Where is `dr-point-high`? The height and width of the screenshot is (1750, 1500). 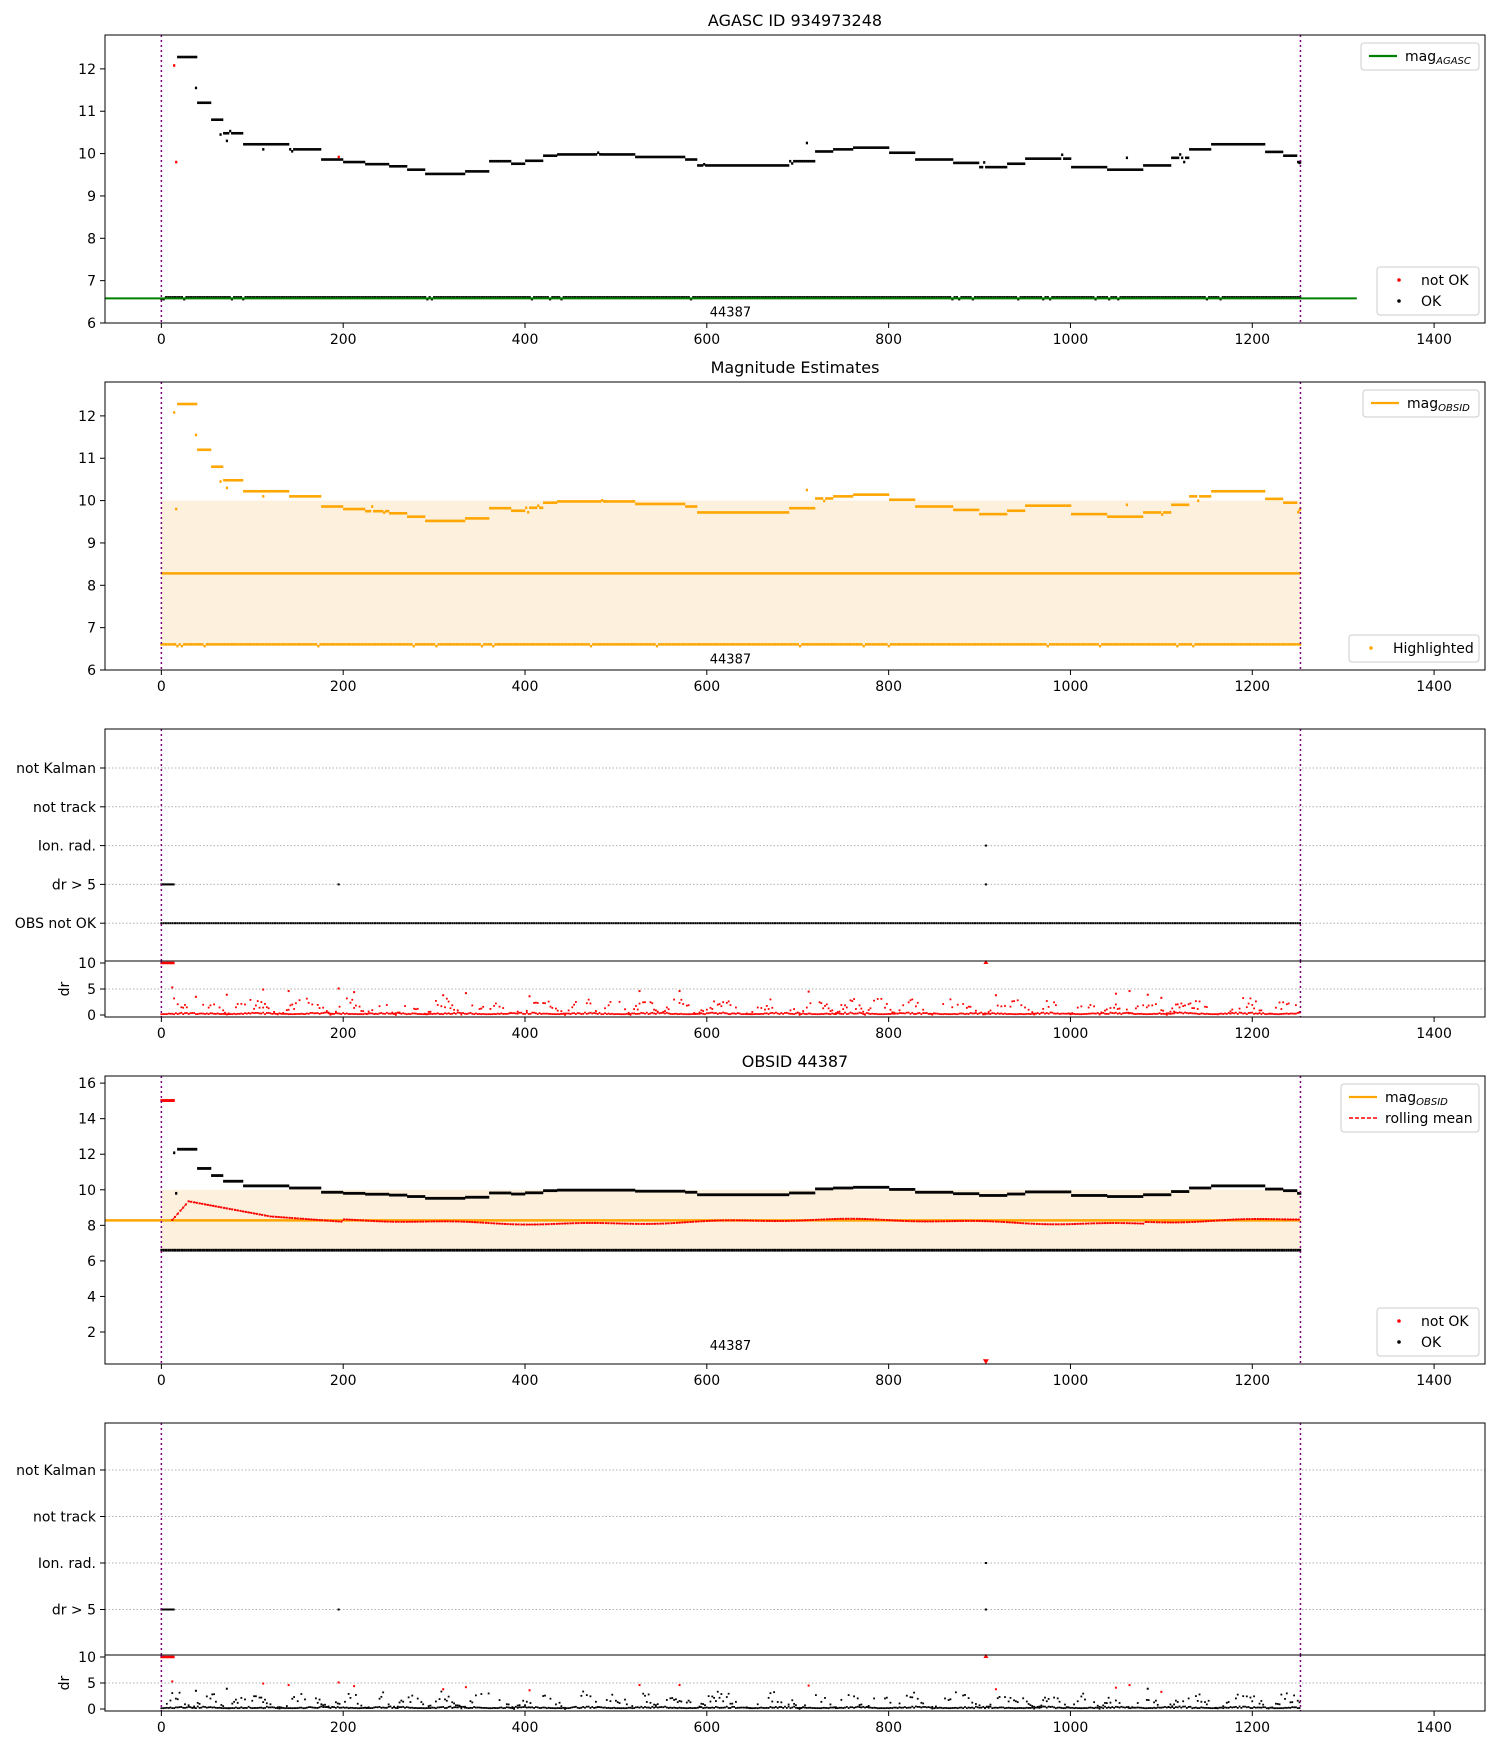
dr-point-high is located at coordinates (808, 991).